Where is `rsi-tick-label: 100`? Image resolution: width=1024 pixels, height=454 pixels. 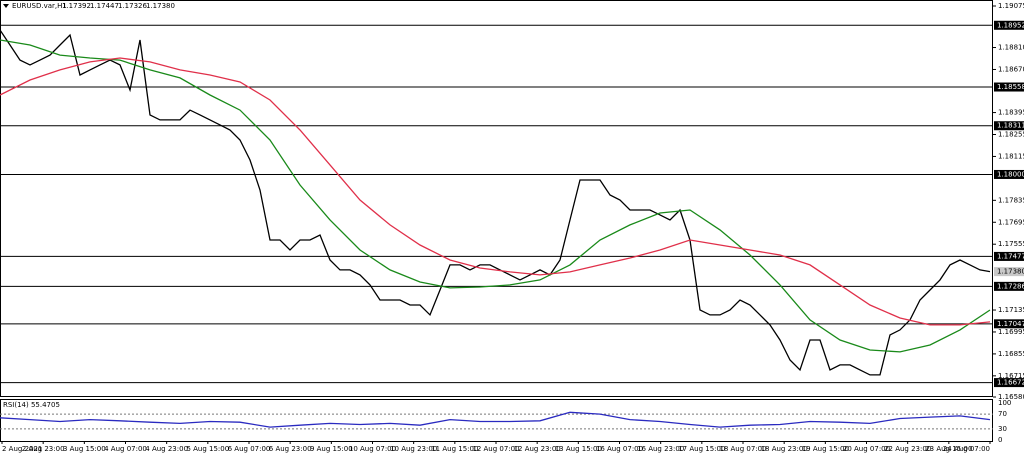 rsi-tick-label: 100 is located at coordinates (1004, 403).